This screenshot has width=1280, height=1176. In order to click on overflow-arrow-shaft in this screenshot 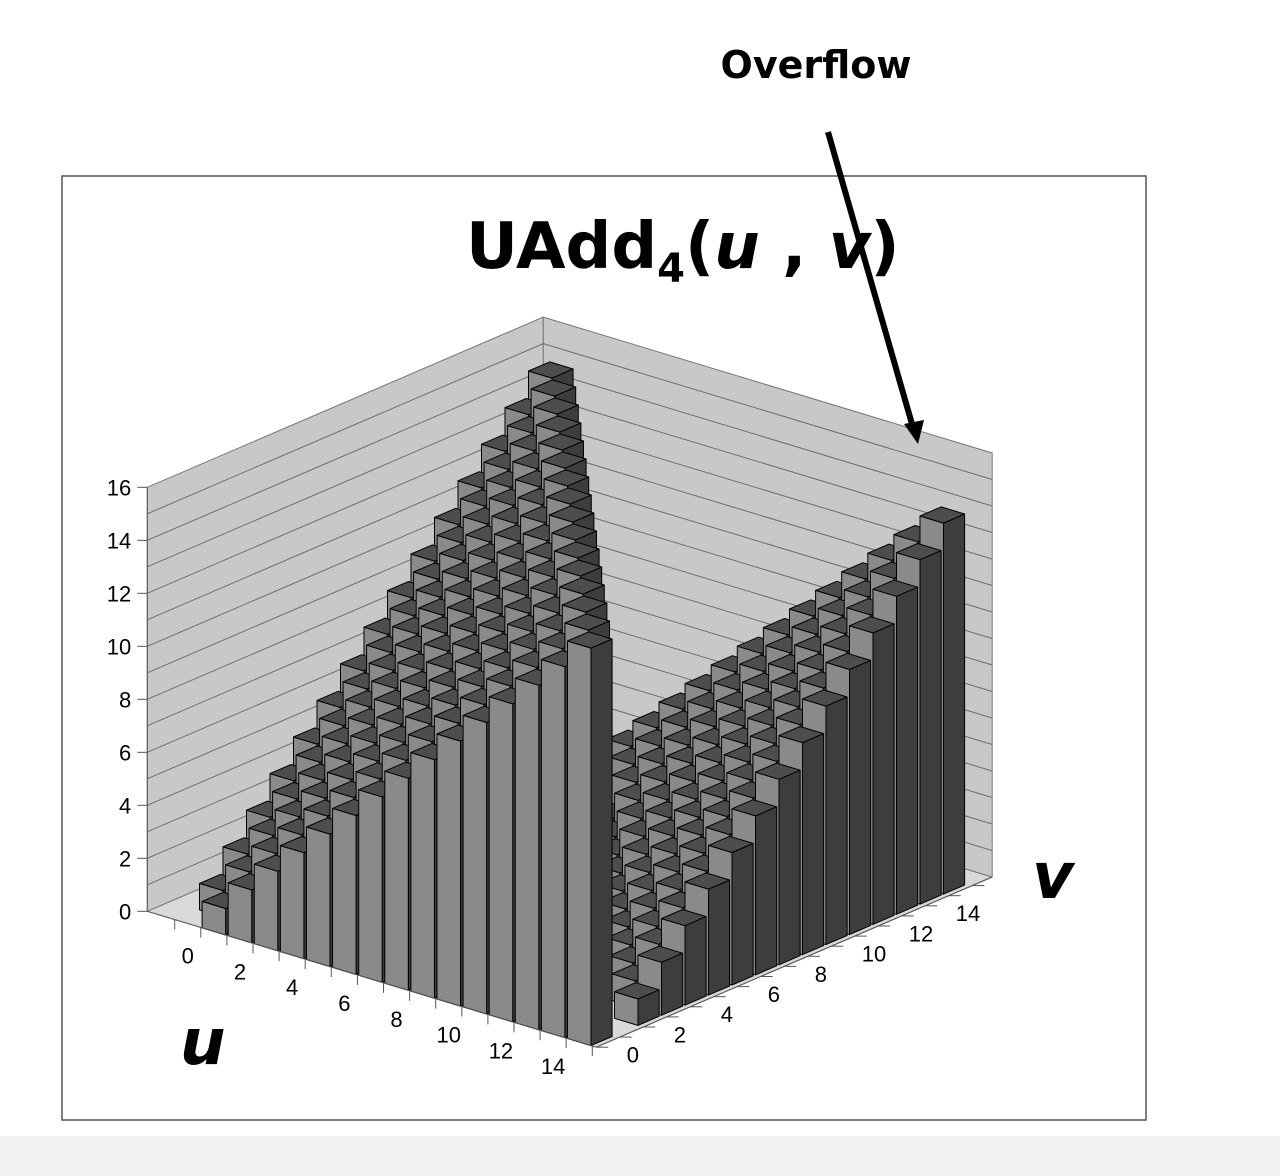, I will do `click(870, 278)`.